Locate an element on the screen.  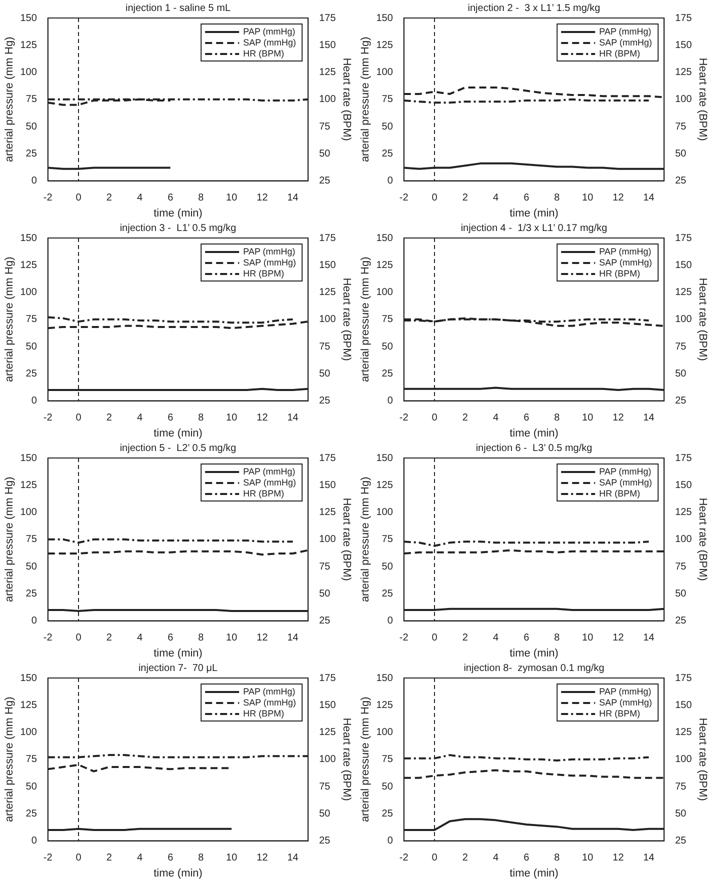
legend-label: PAP (mmHg) is located at coordinates (625, 691).